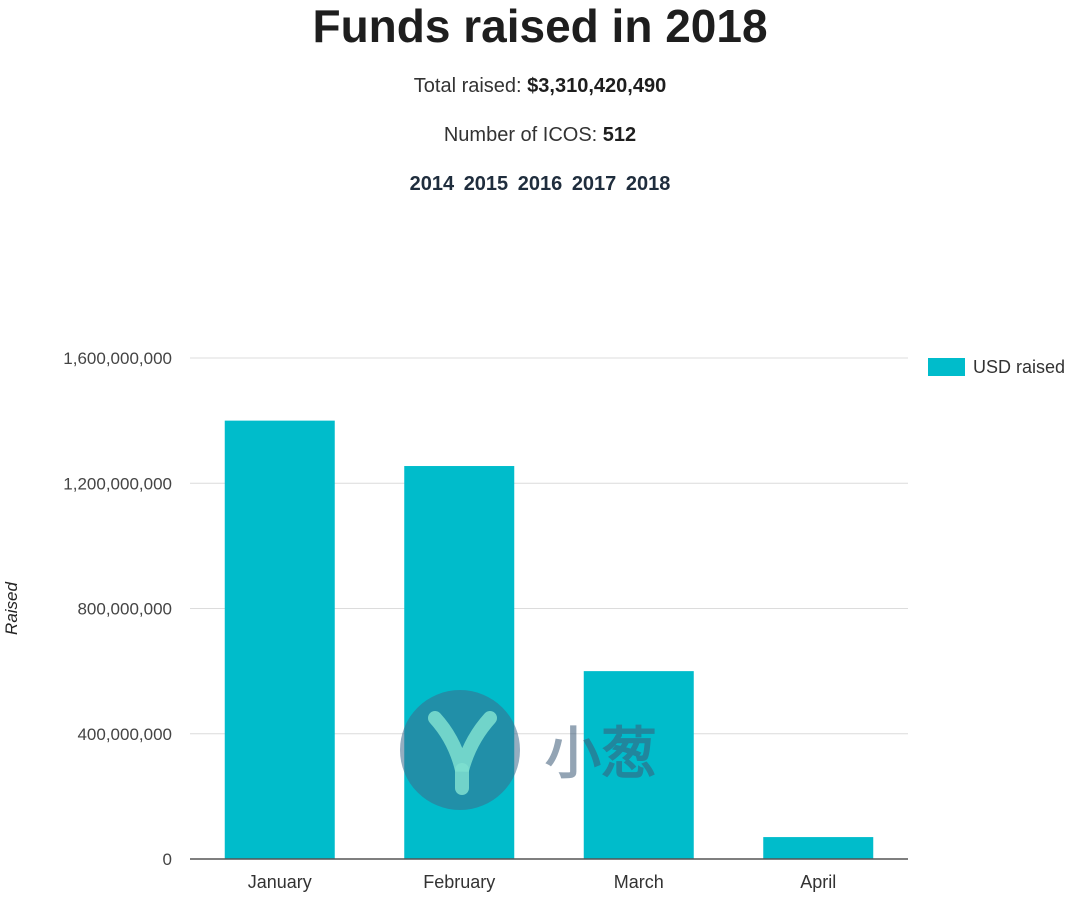  I want to click on y-axis-label: Raised, so click(11, 607).